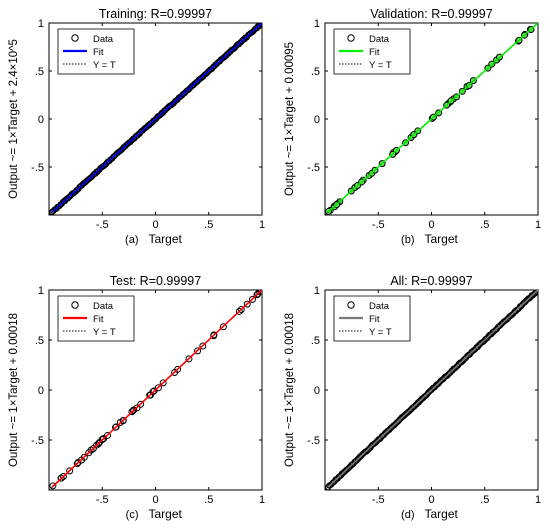  Describe the element at coordinates (407, 240) in the screenshot. I see `panel-caption: (b)` at that location.